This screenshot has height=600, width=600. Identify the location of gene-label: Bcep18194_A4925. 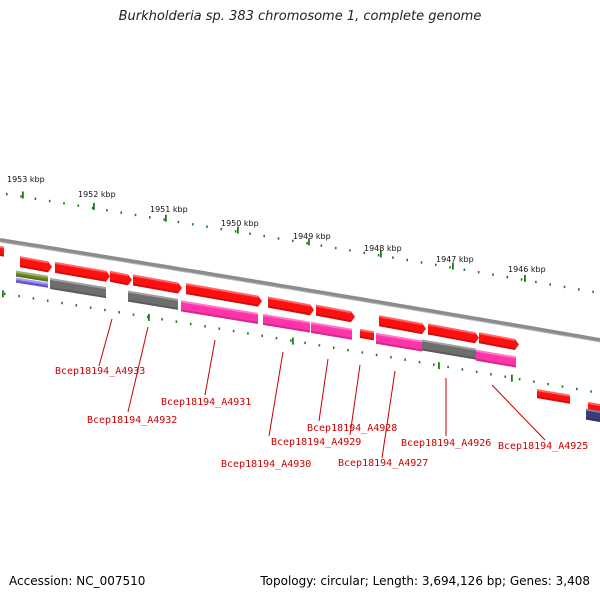
(543, 446).